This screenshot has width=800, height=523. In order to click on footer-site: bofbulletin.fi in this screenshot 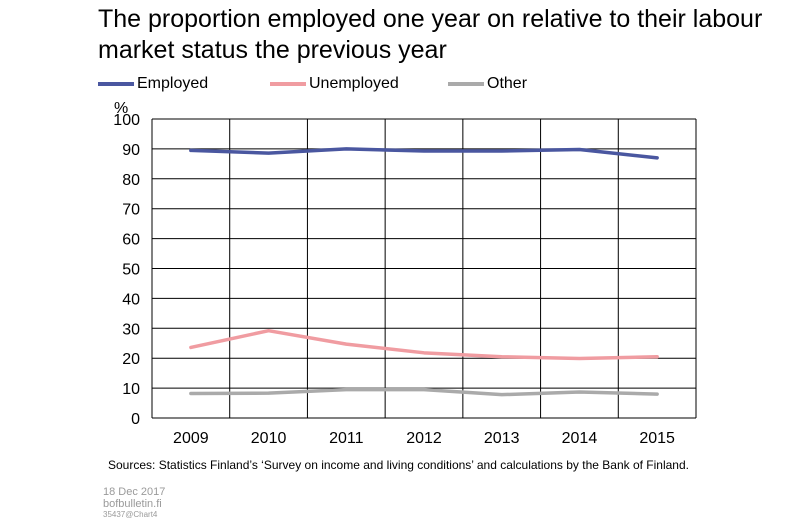, I will do `click(132, 504)`.